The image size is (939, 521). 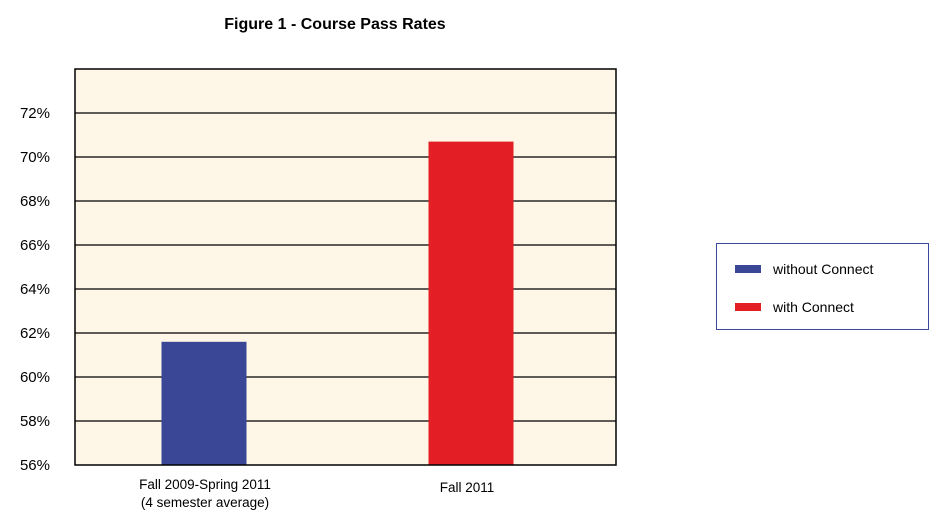 I want to click on y-tick-label: 56%, so click(x=35, y=465).